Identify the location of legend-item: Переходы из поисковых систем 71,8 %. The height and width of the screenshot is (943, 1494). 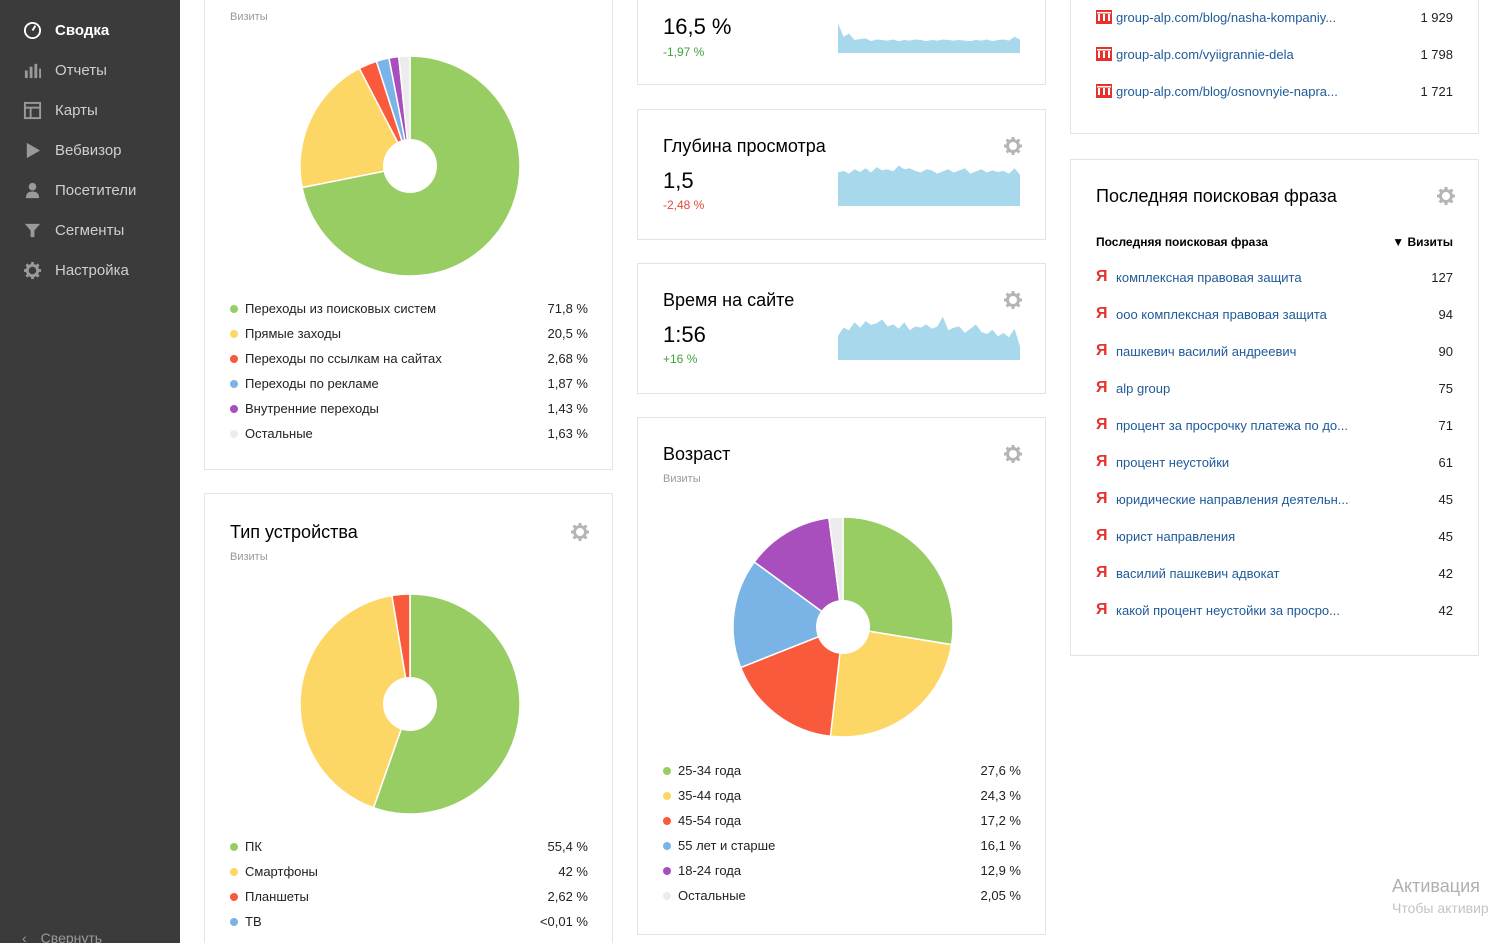
(409, 308).